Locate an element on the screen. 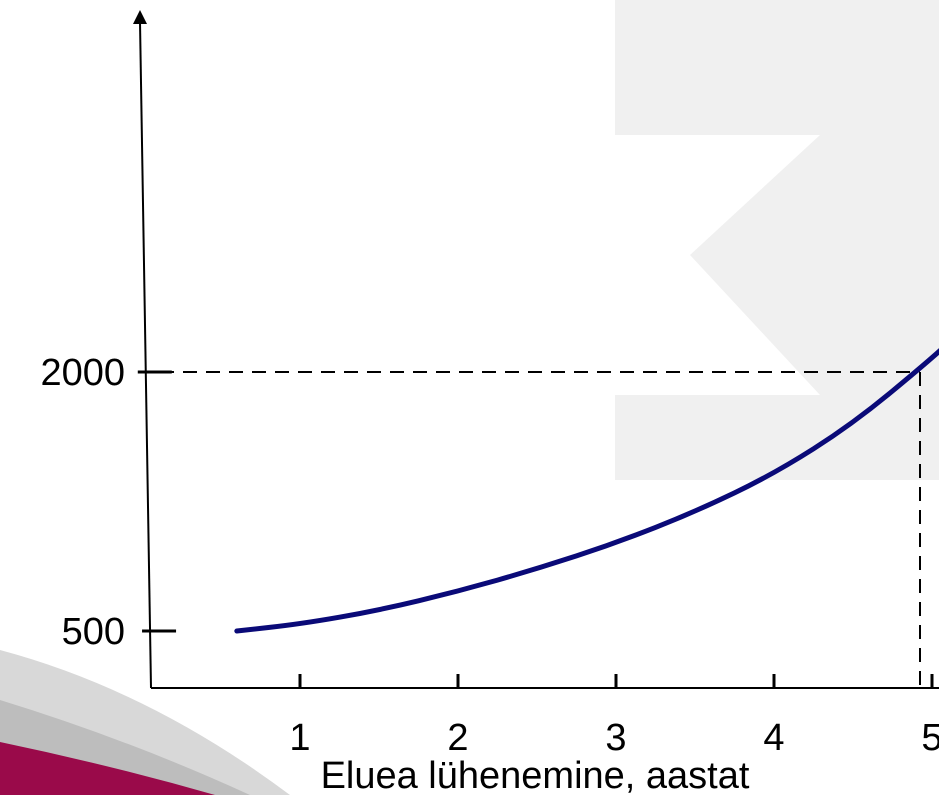 The height and width of the screenshot is (795, 939). swoosh-accent is located at coordinates (107, 768).